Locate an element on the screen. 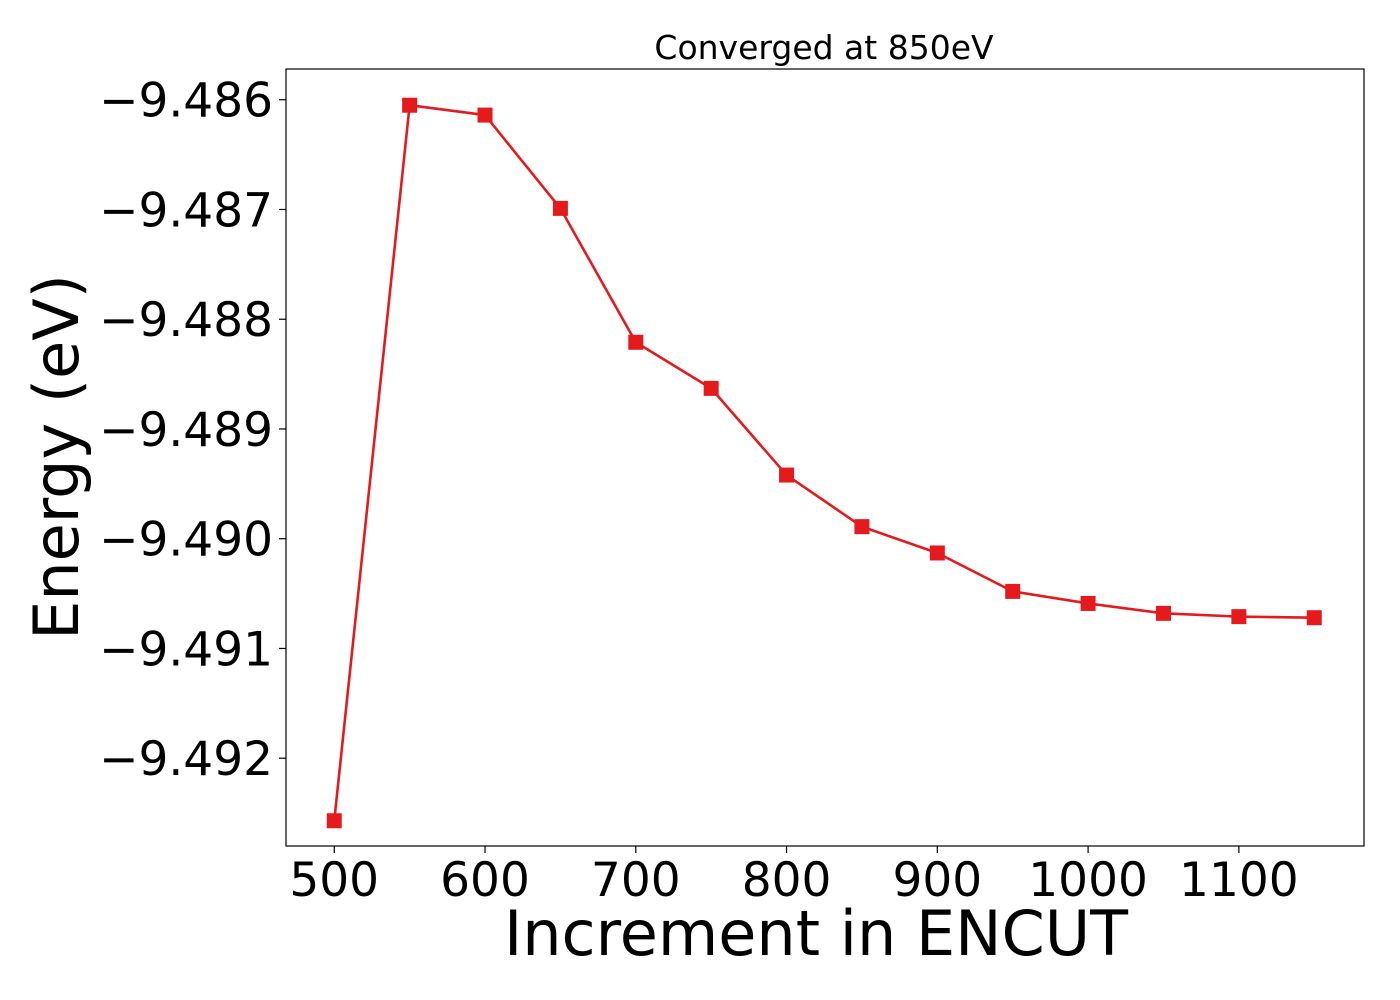  y-tick-label: −9.489 is located at coordinates (186, 430).